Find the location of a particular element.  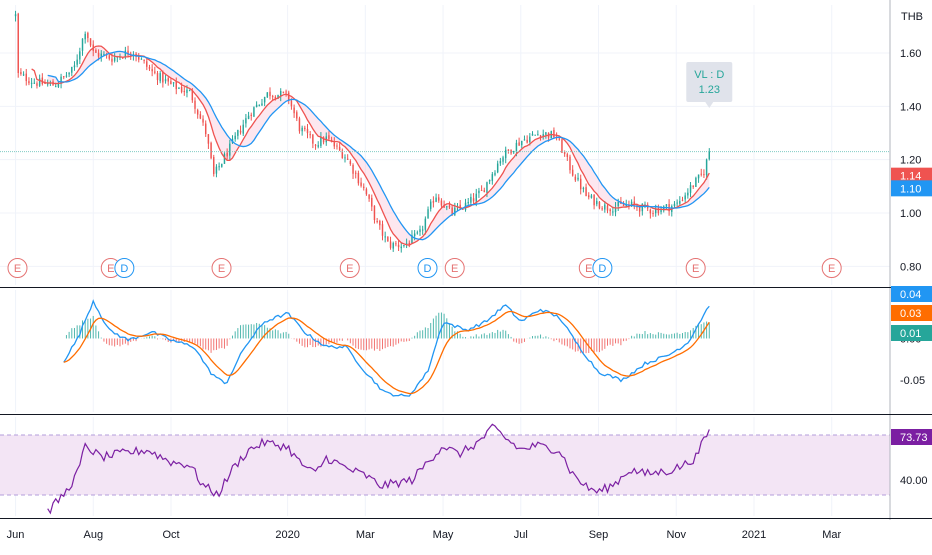

tooltip-bubble is located at coordinates (709, 85).